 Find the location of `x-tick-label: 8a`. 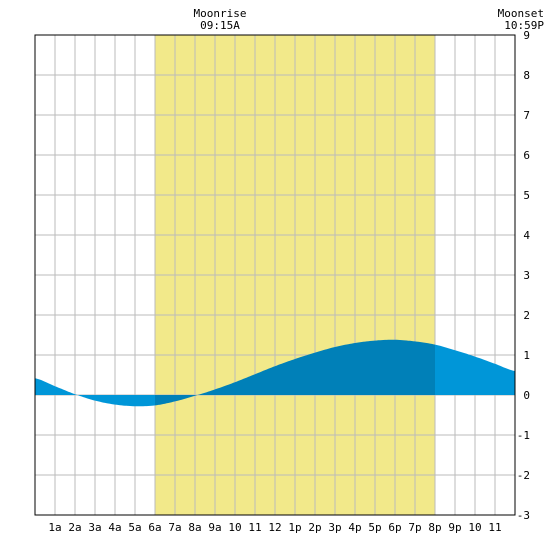

x-tick-label: 8a is located at coordinates (194, 527).